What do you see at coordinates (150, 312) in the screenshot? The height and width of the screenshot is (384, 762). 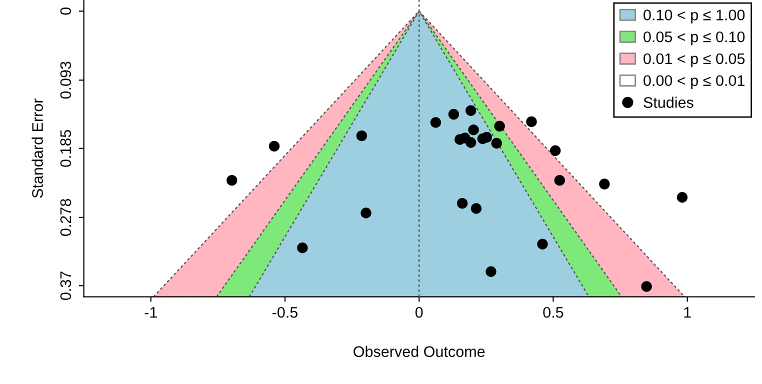 I see `x-tick-label: -1` at bounding box center [150, 312].